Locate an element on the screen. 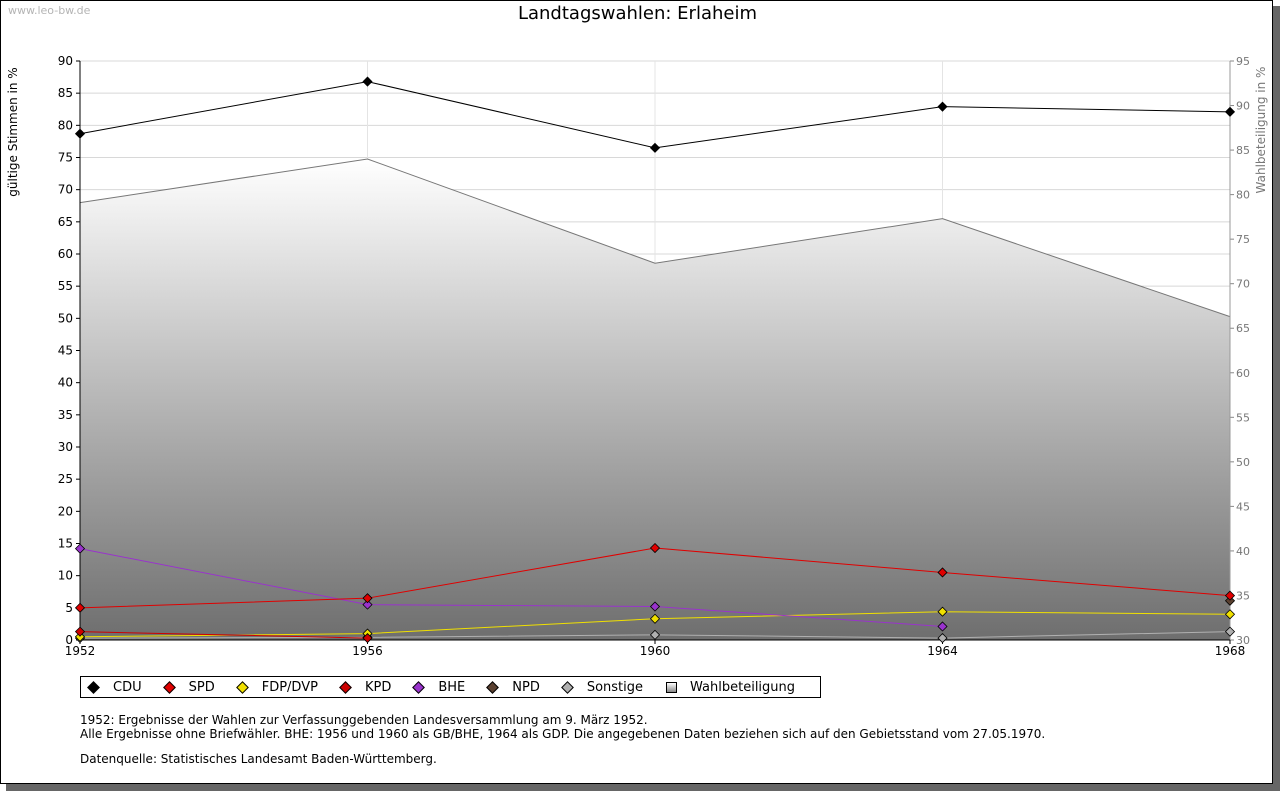 This screenshot has width=1280, height=791. y-tick-label: 85 is located at coordinates (65, 93).